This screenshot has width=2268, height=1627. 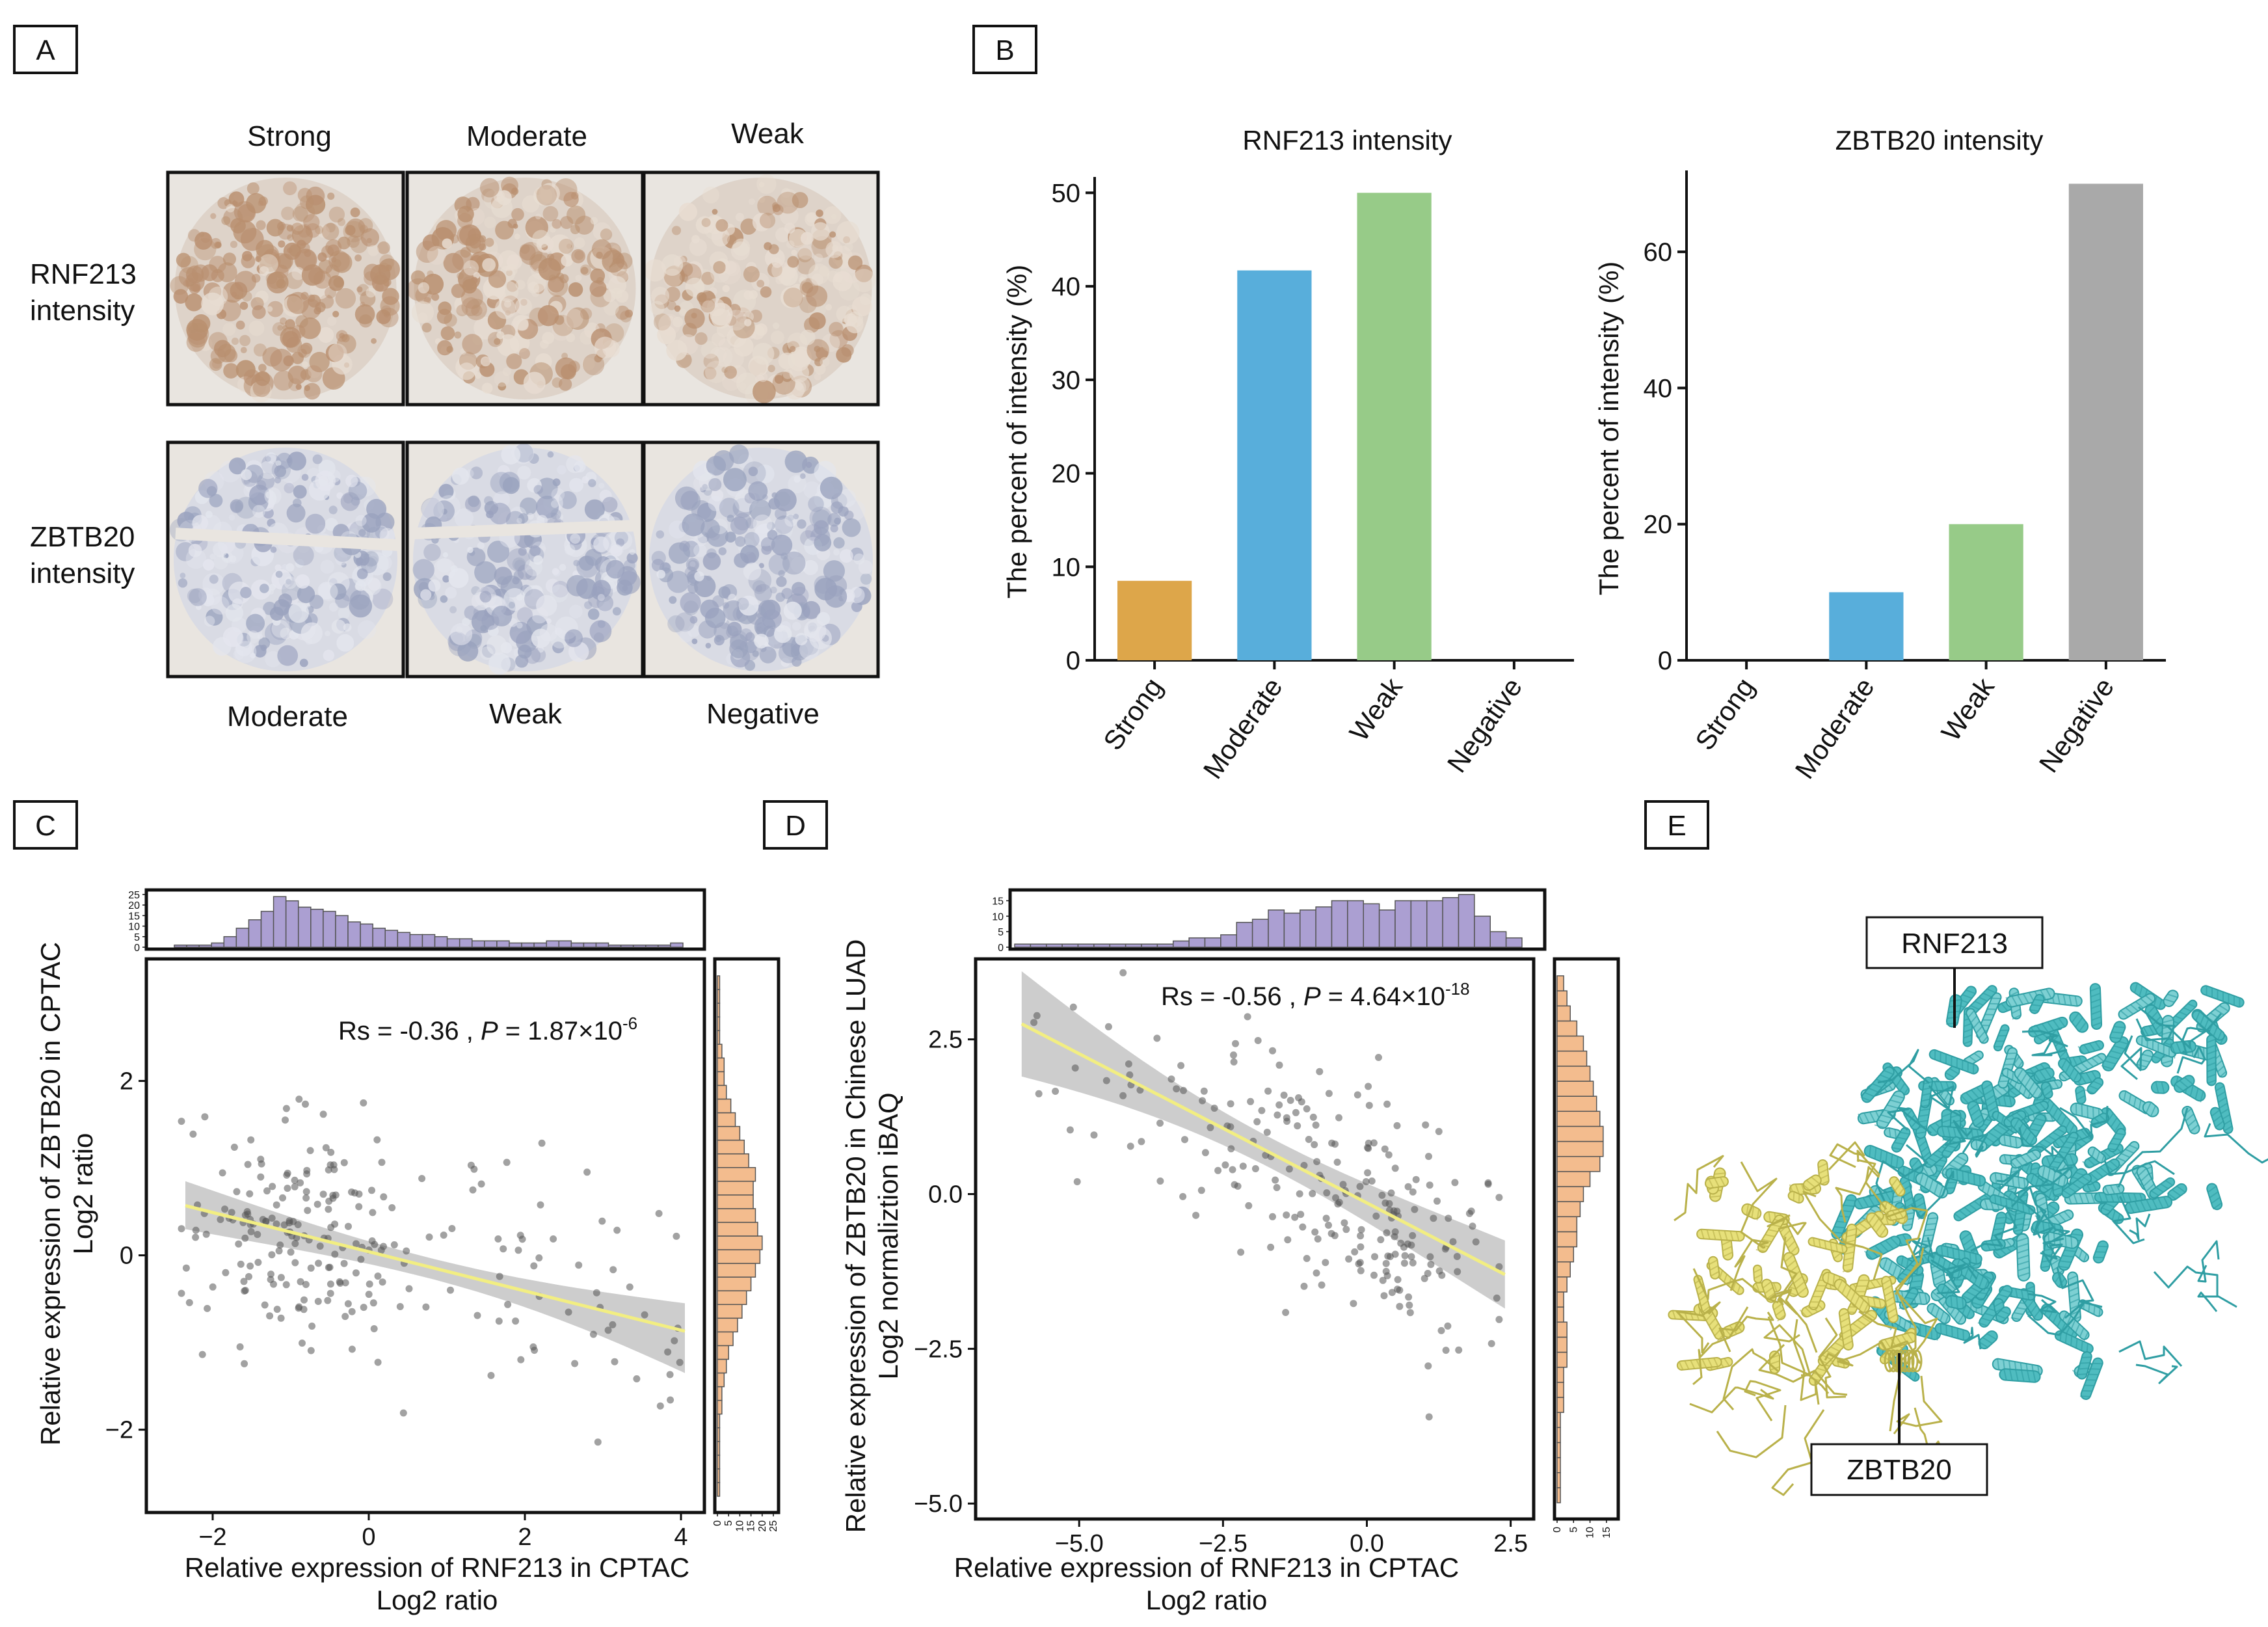 I want to click on annotation-exponent: -18, so click(x=1457, y=989).